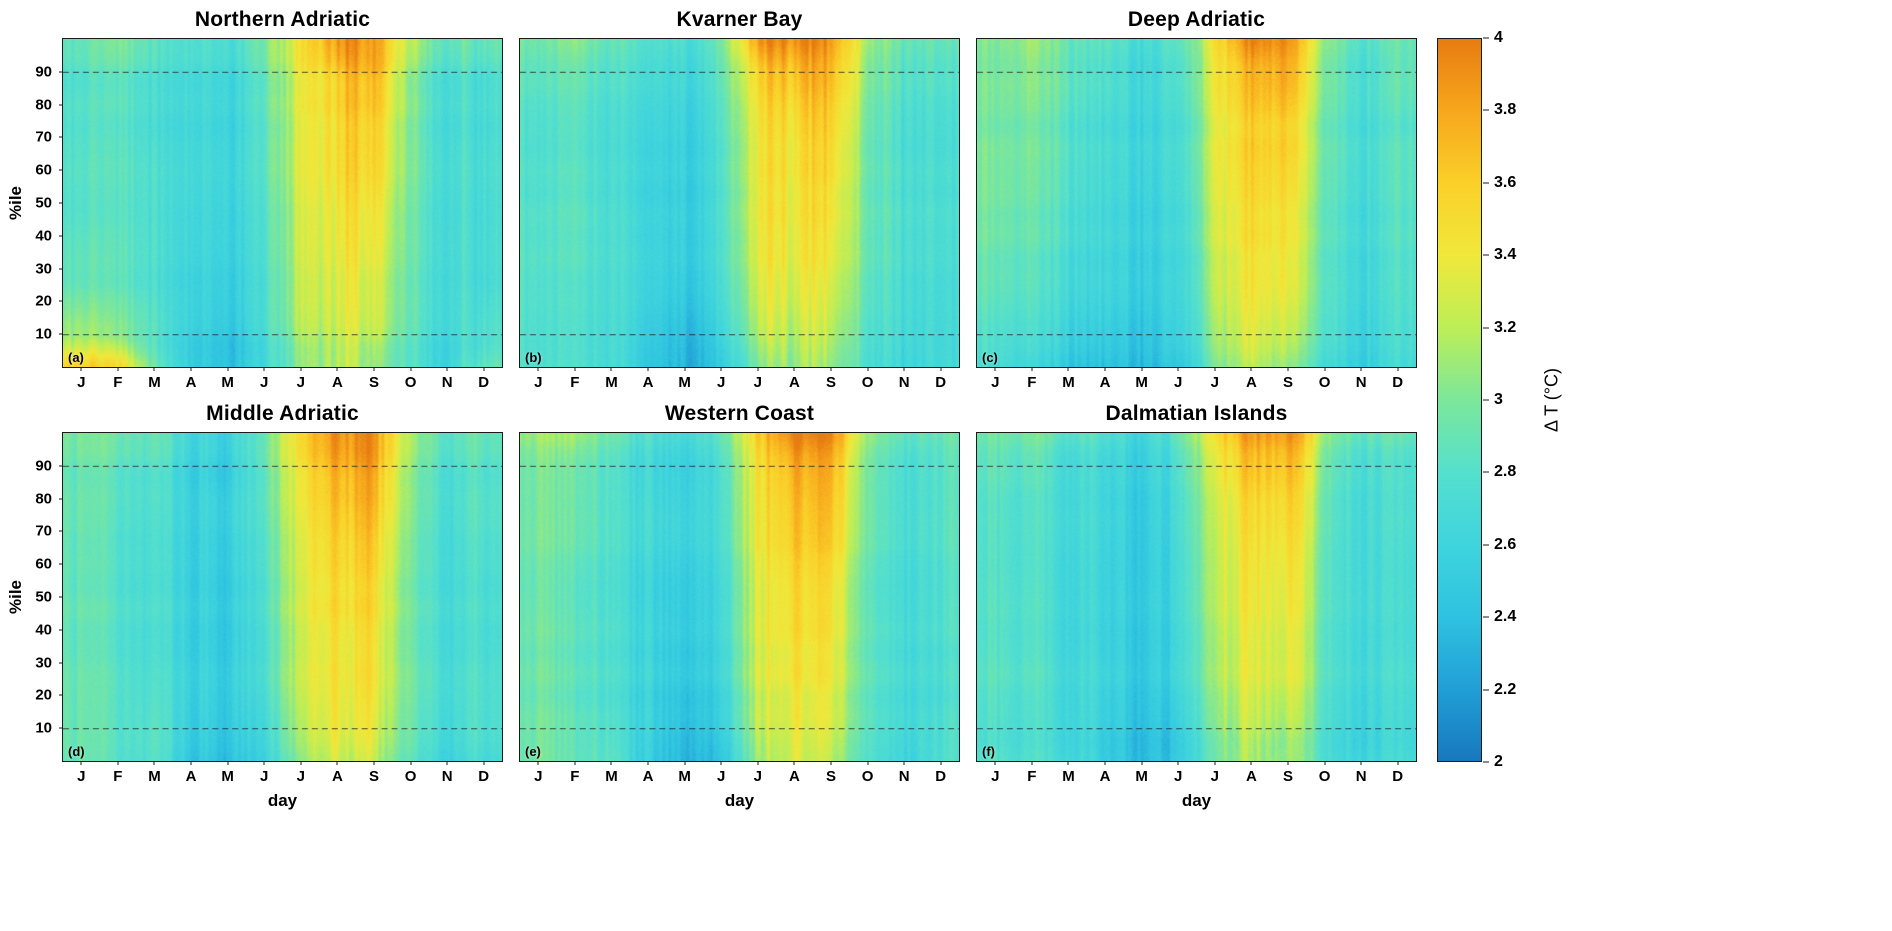  What do you see at coordinates (76, 751) in the screenshot?
I see `panel-letter: (d)` at bounding box center [76, 751].